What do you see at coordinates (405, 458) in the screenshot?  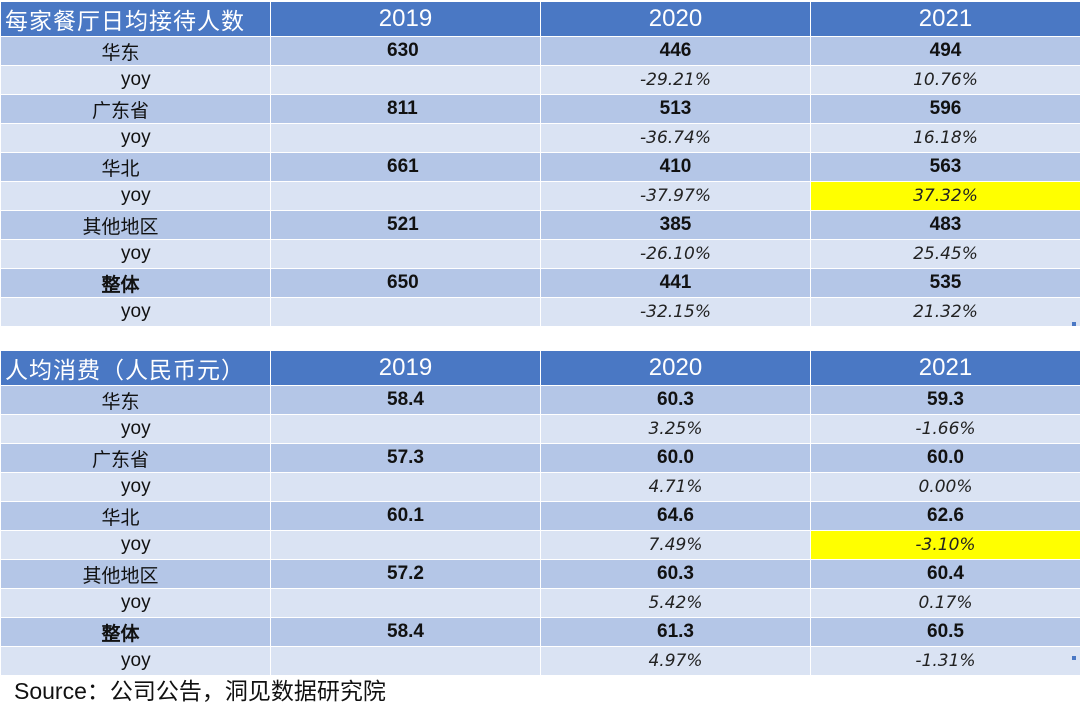 I see `value-2019: 57.3` at bounding box center [405, 458].